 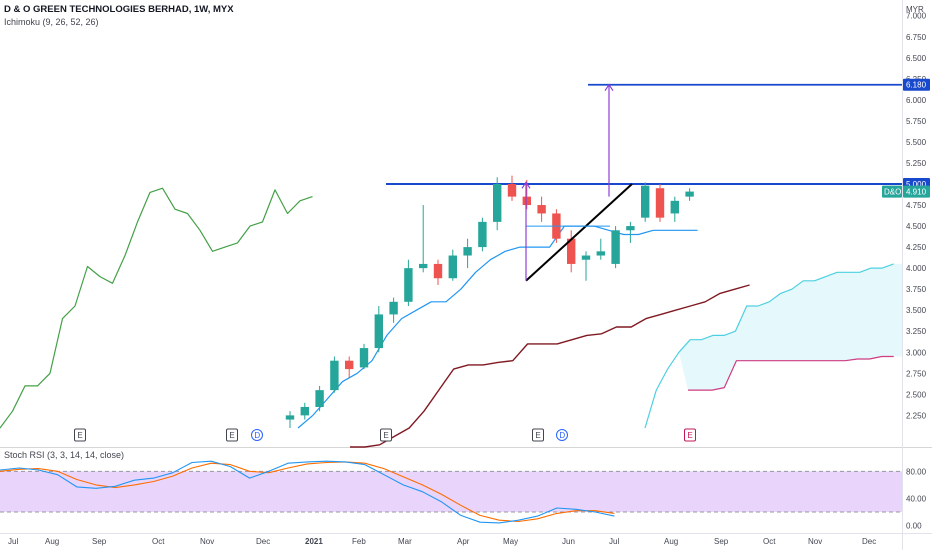 I want to click on price-tick-label: 4.500, so click(x=916, y=226).